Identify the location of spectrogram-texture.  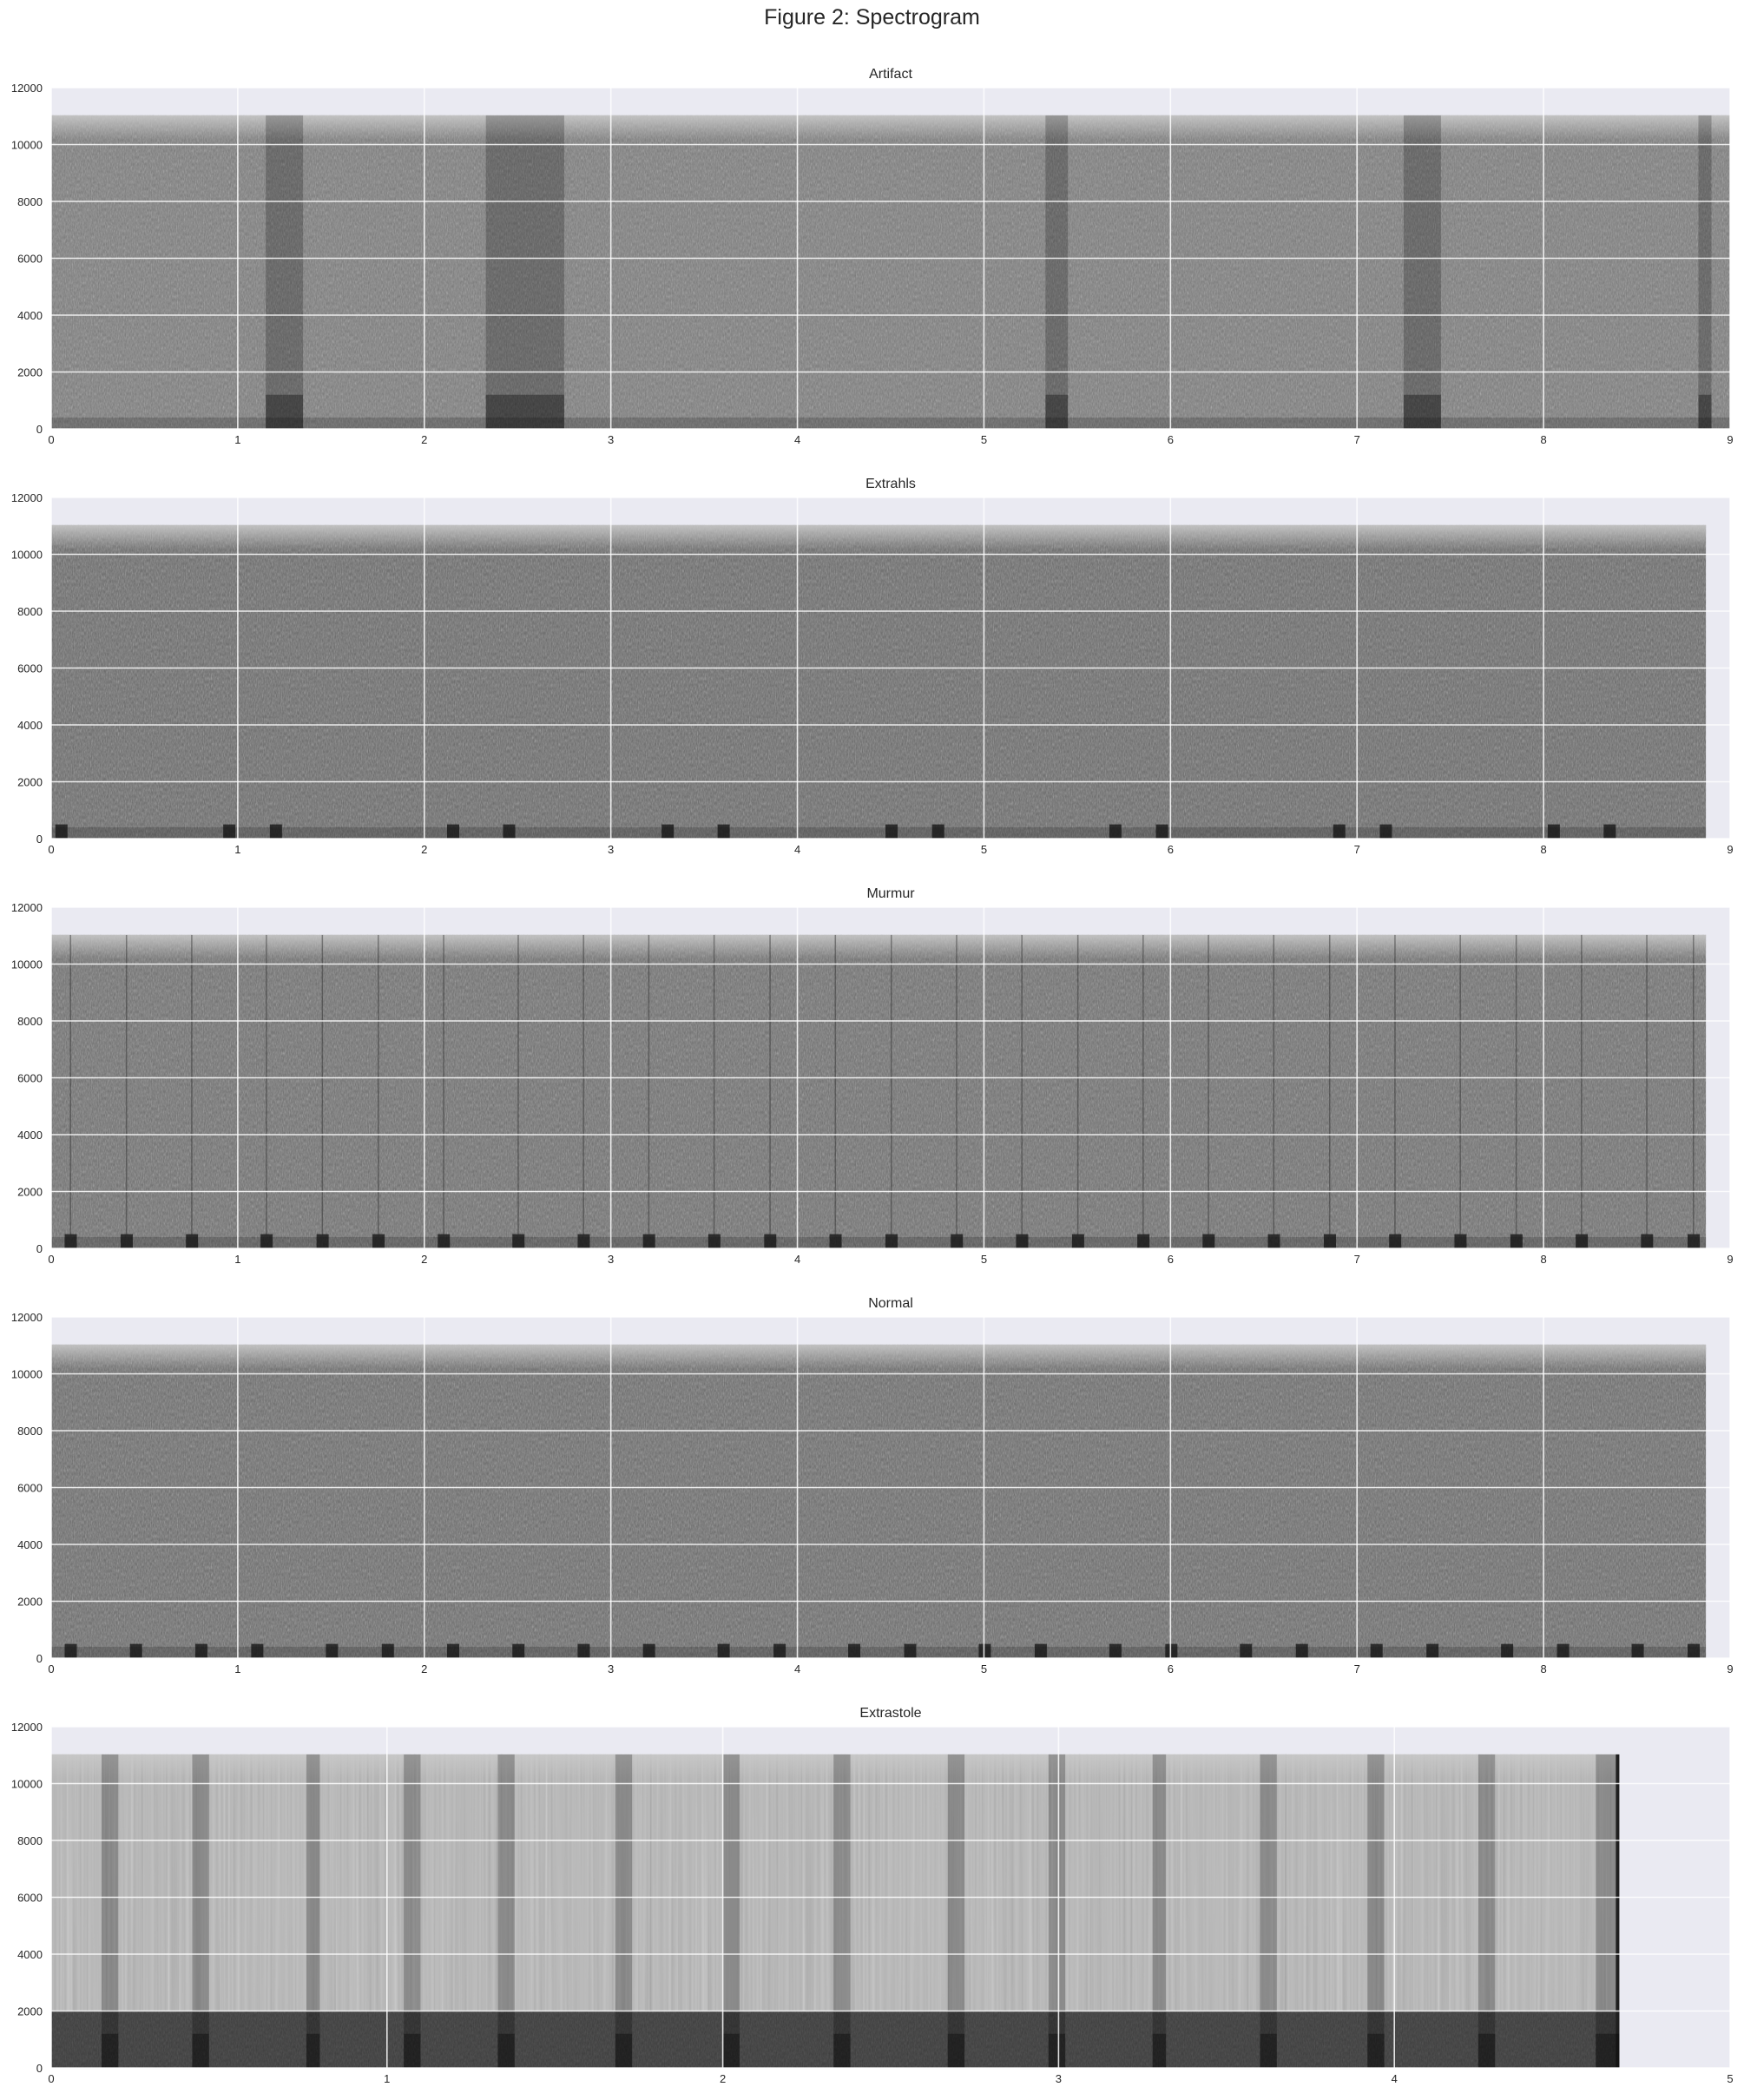
(879, 1091).